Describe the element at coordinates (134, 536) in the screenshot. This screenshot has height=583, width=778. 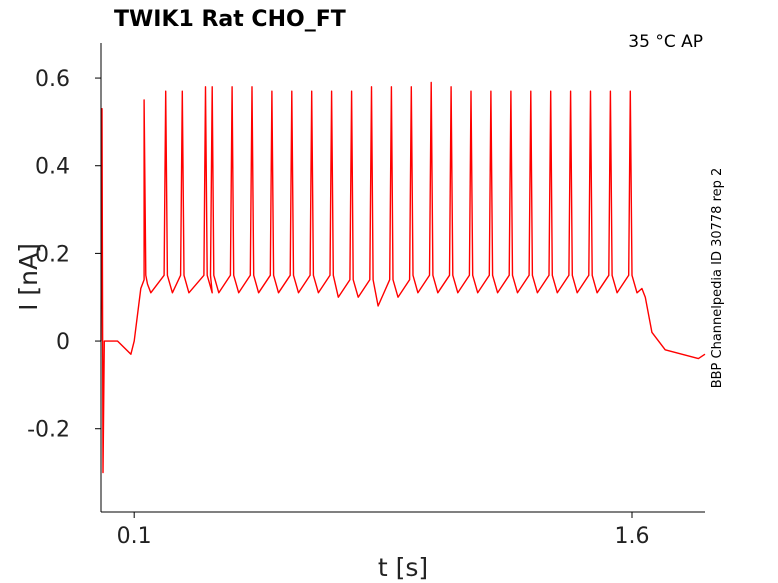
I see `x-tick-label: 0.1` at that location.